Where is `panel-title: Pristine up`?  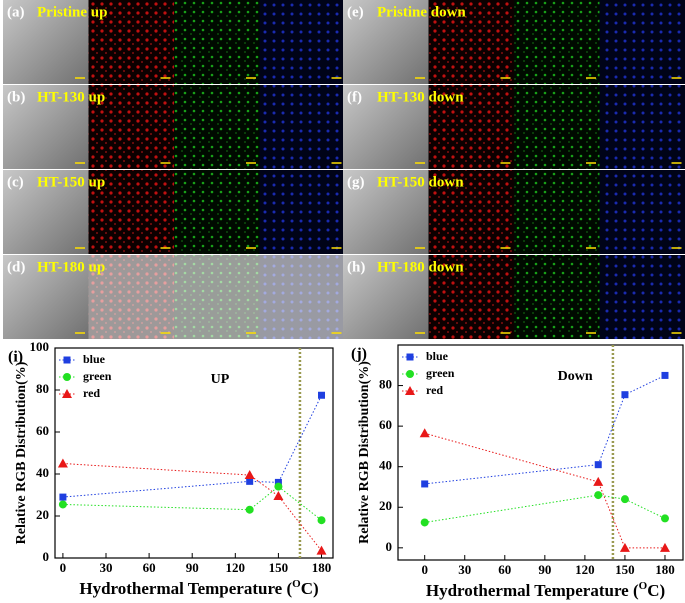 panel-title: Pristine up is located at coordinates (72, 12).